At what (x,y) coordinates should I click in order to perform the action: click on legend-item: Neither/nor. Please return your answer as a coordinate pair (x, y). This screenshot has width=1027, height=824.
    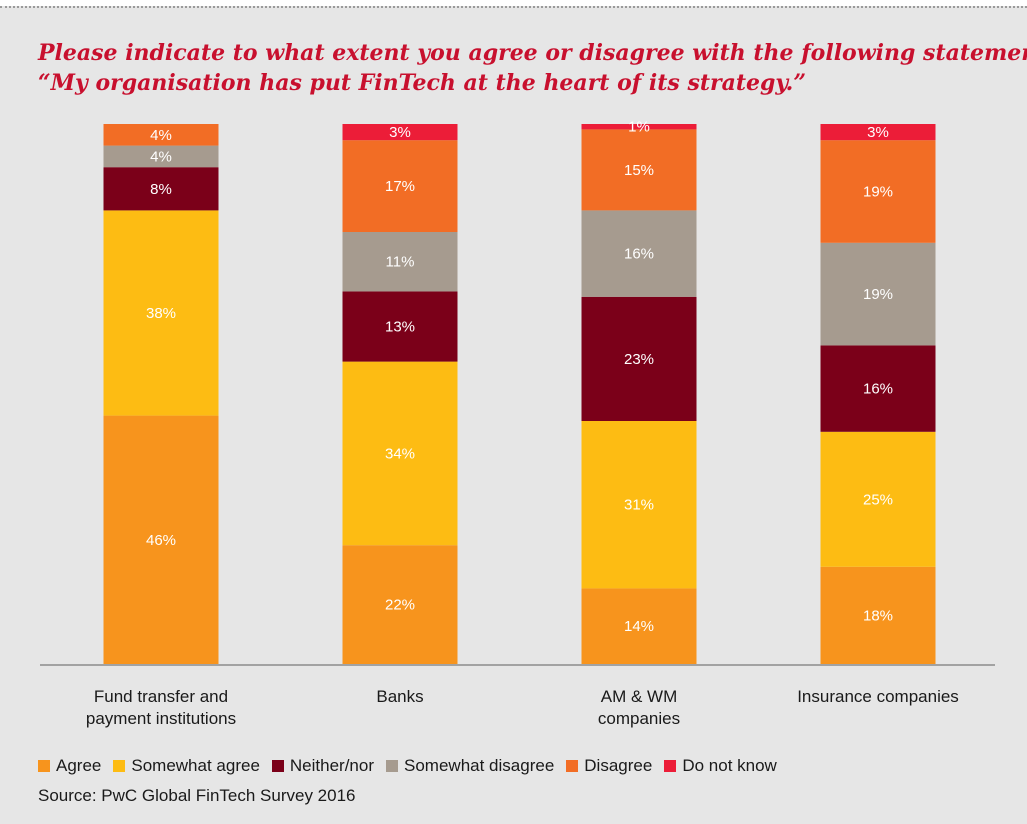
    Looking at the image, I should click on (323, 766).